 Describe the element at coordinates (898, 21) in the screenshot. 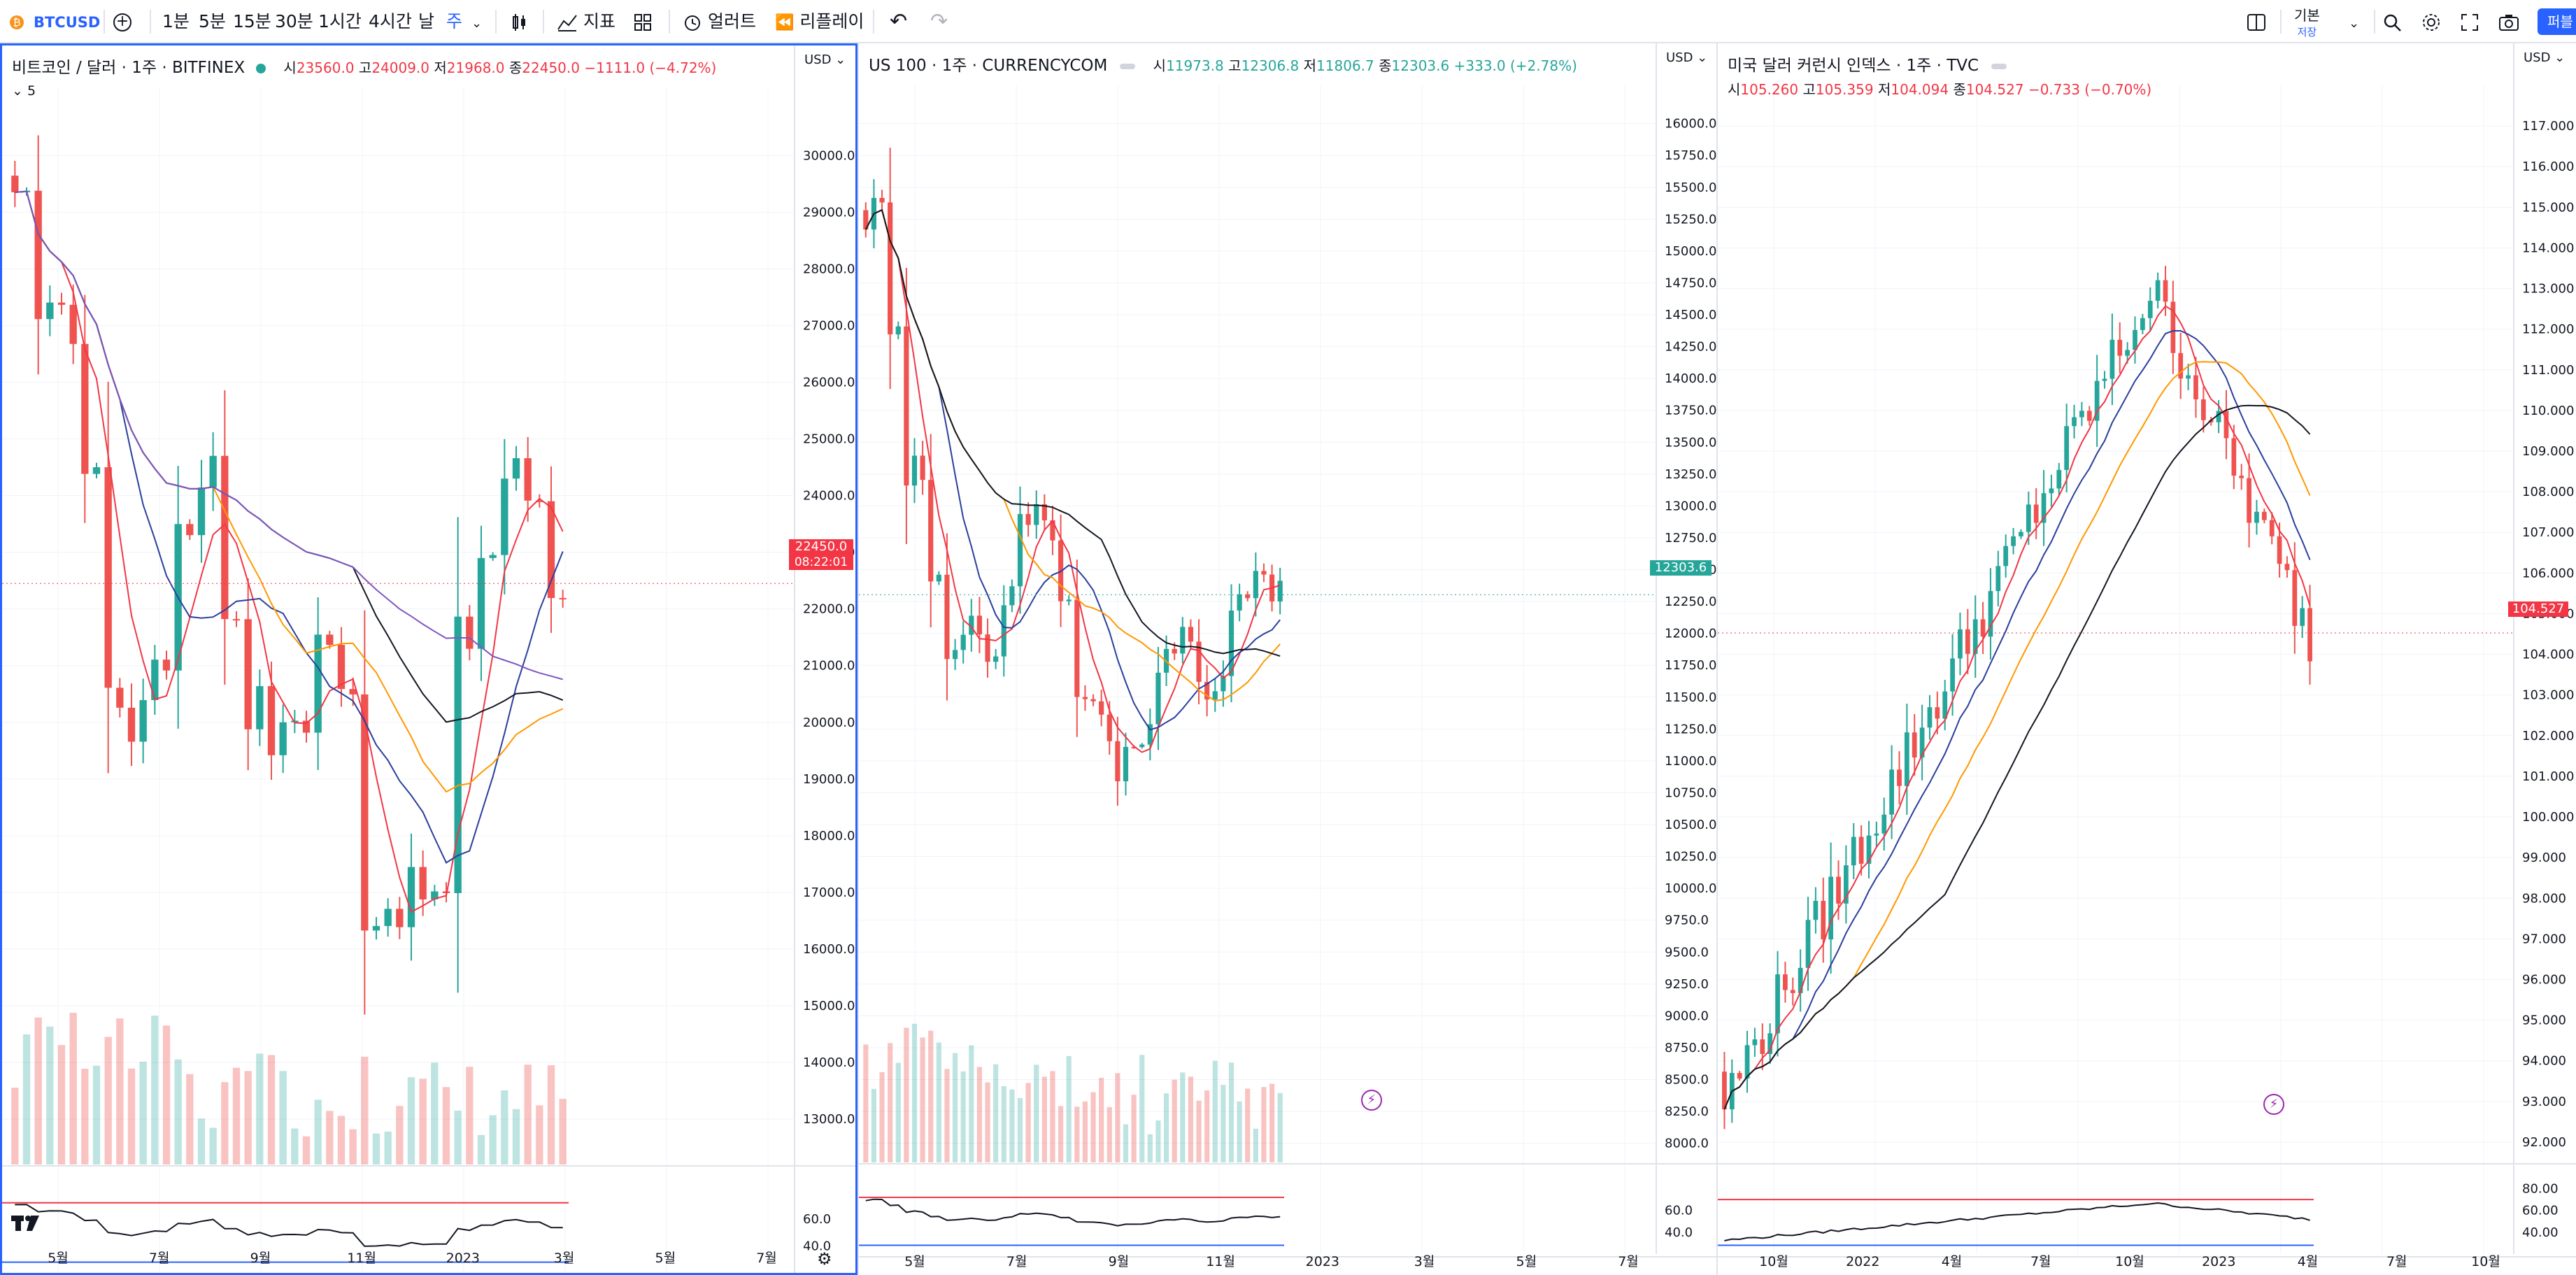

I see `undo-button: ↶` at that location.